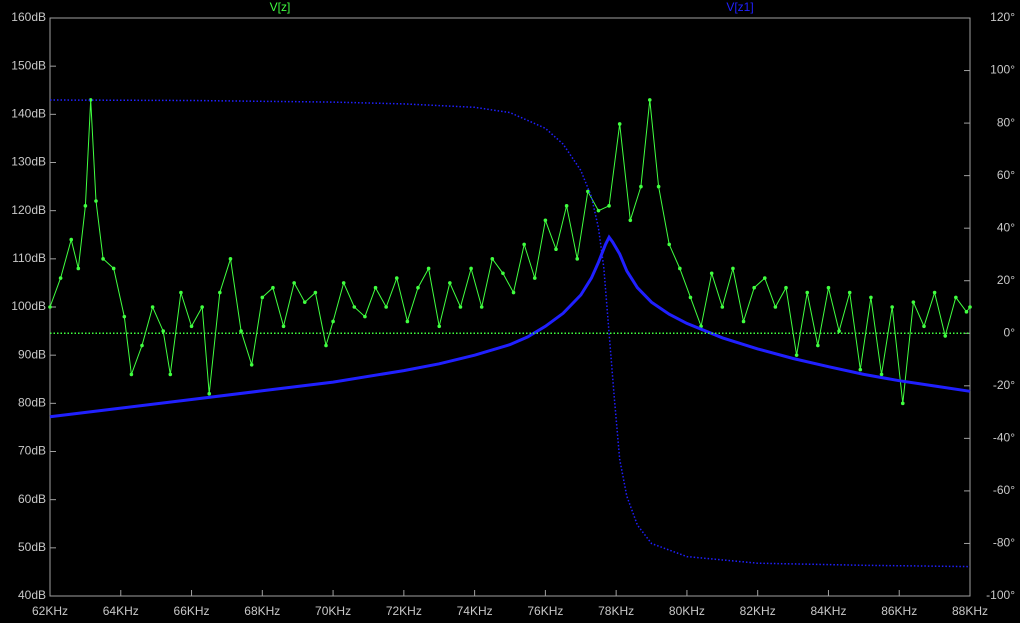  Describe the element at coordinates (32, 547) in the screenshot. I see `y-tick-label: 50dB` at that location.